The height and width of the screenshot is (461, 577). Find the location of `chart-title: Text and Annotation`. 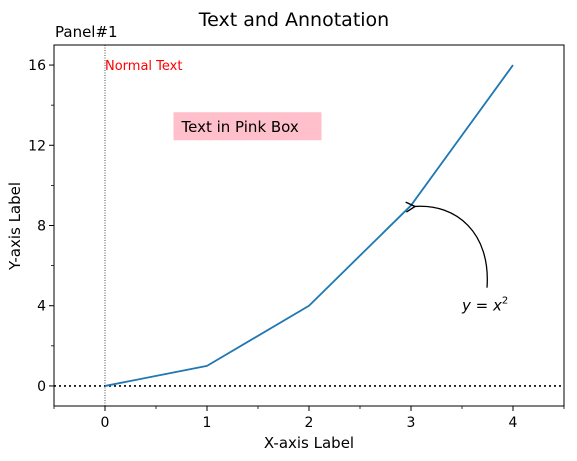

chart-title: Text and Annotation is located at coordinates (293, 20).